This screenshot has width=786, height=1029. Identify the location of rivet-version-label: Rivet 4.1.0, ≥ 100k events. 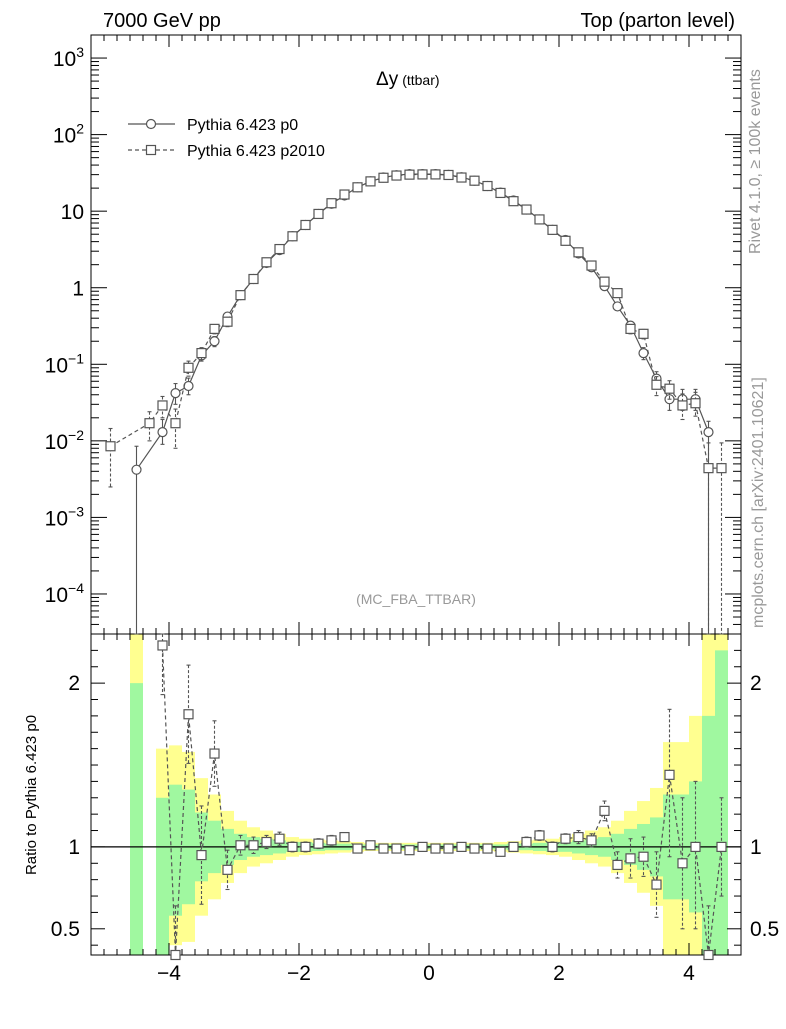
(755, 161).